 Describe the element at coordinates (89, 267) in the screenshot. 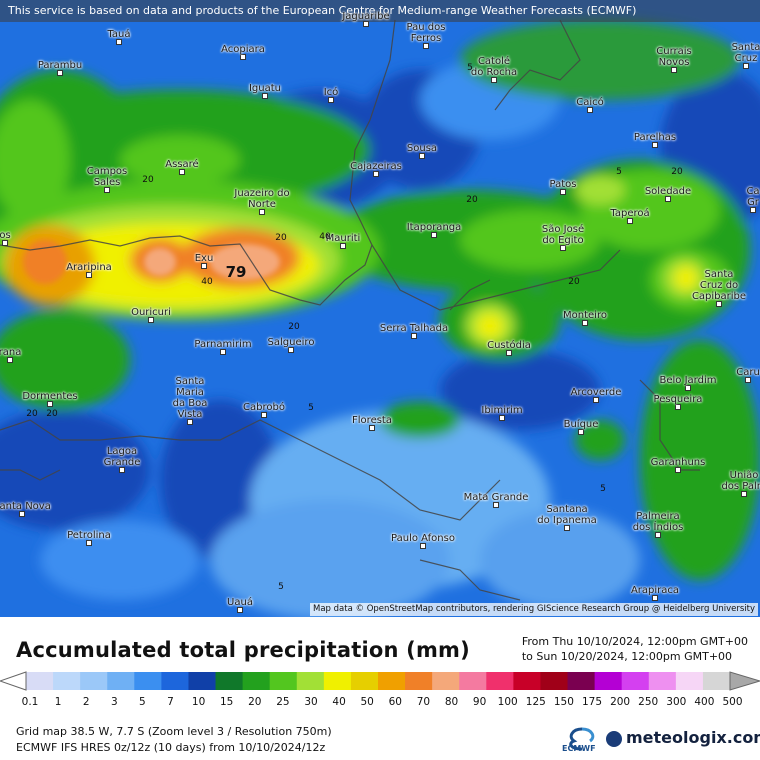

I see `city-label: Araripina` at that location.